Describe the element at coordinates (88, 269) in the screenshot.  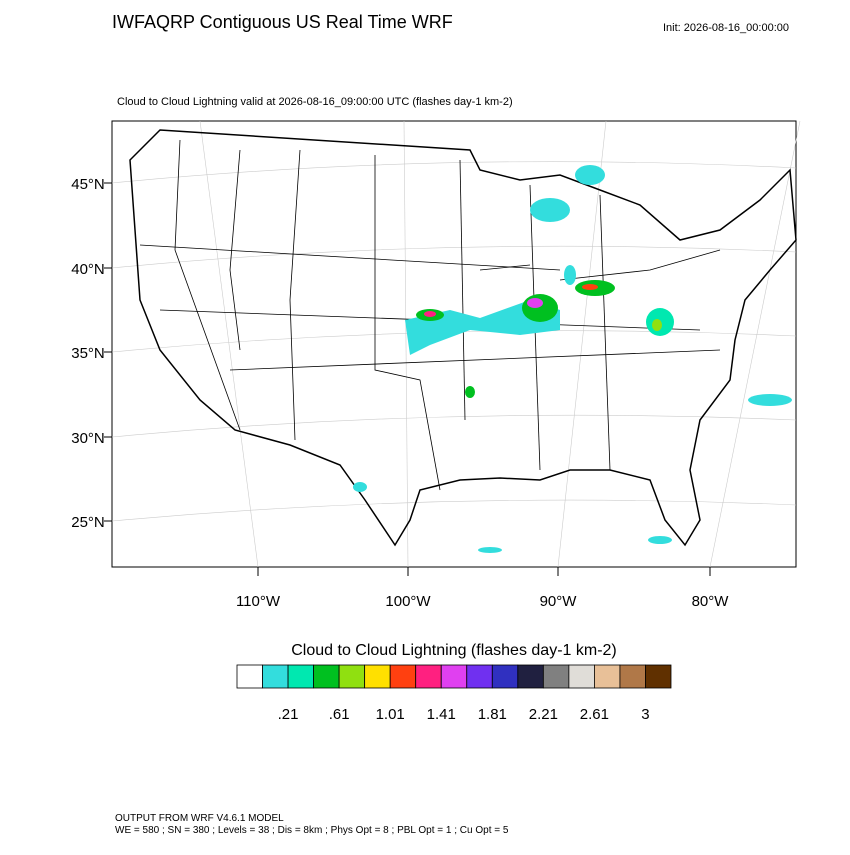
I see `lat-label: 40°N` at that location.